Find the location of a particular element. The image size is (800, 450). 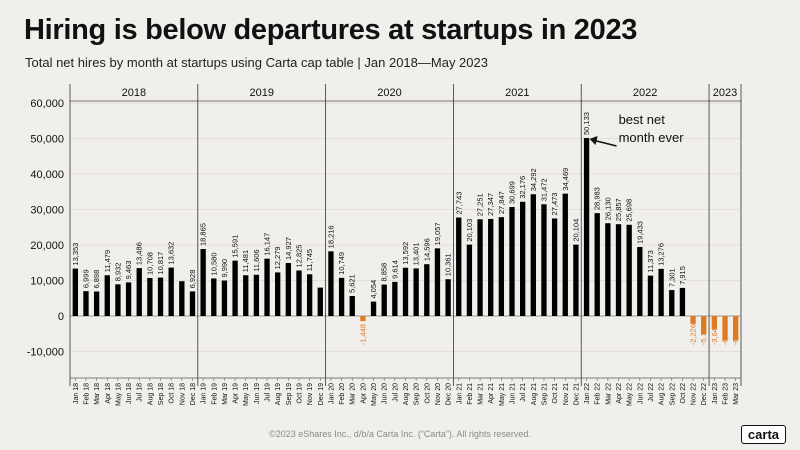

data-label: 13,401 is located at coordinates (416, 253).